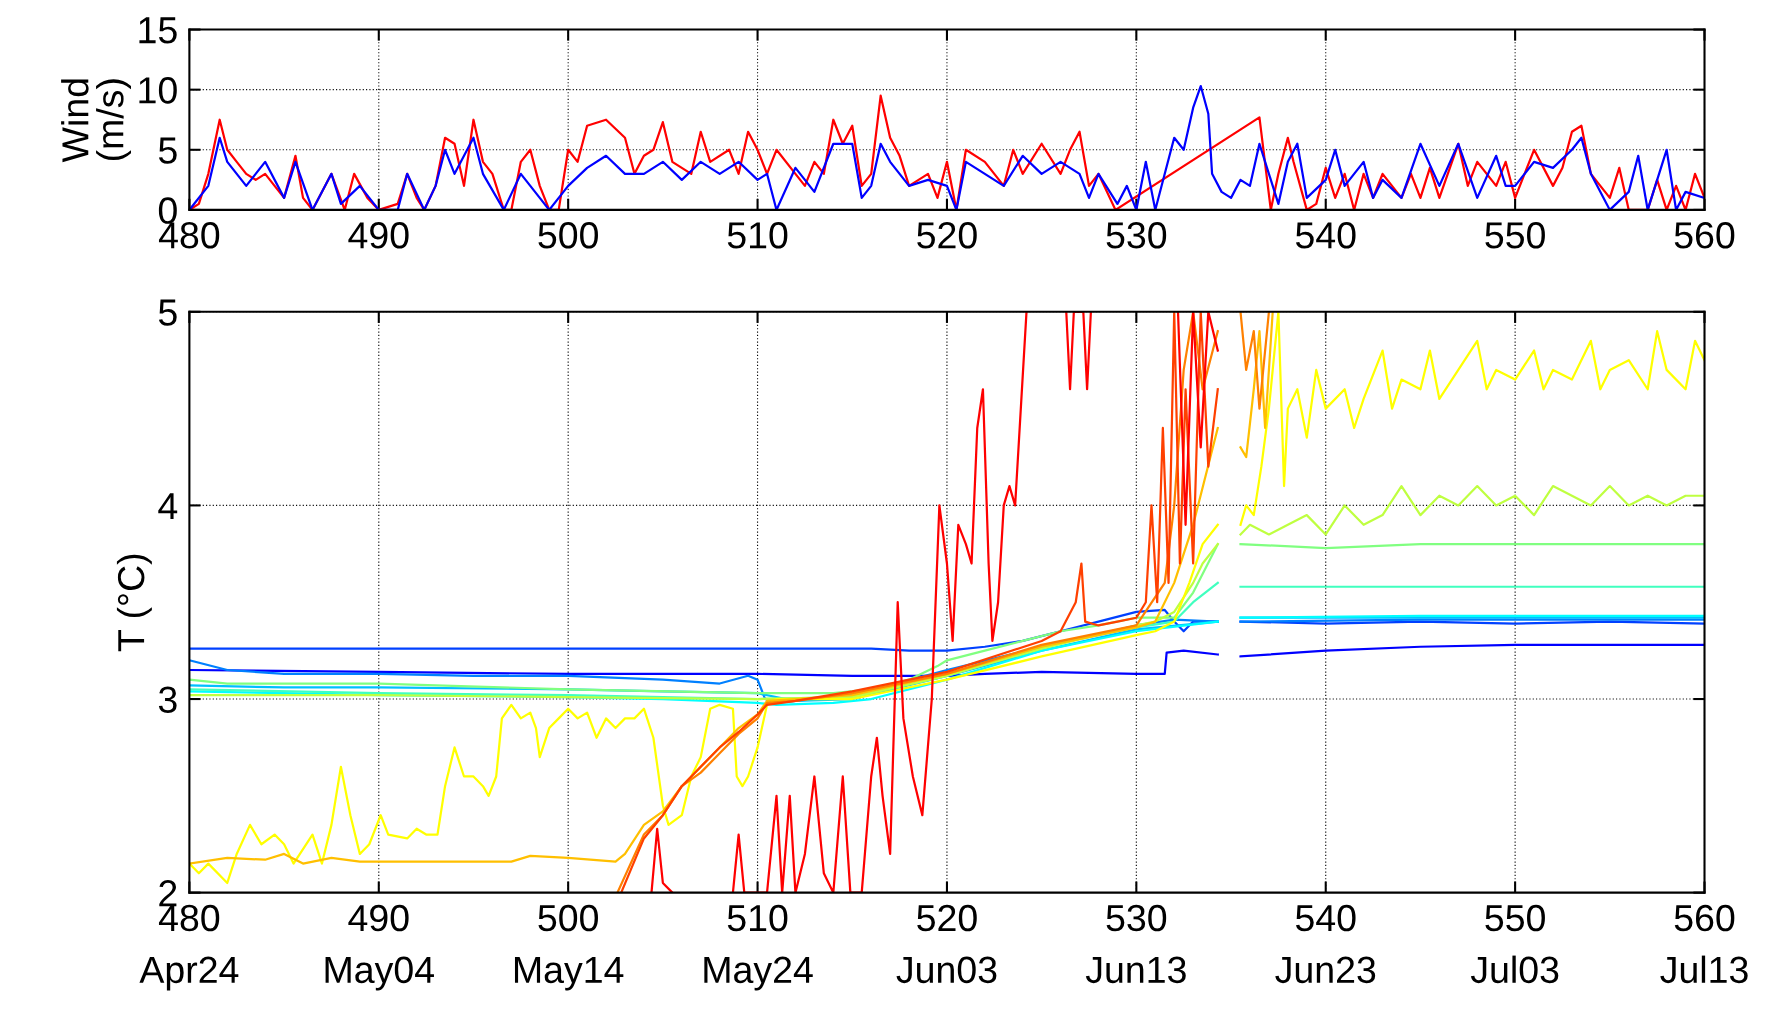 This screenshot has width=1770, height=1019. I want to click on x-tick-label: 480, so click(189, 235).